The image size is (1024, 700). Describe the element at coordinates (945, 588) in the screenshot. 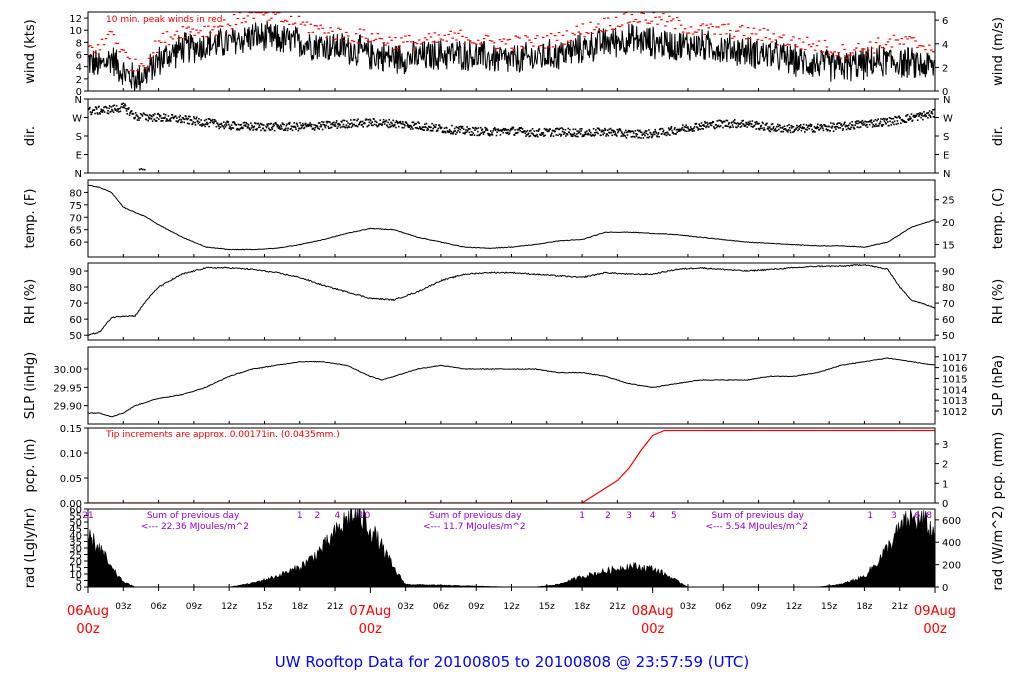

I see `right-tick-label-rad: 0` at that location.